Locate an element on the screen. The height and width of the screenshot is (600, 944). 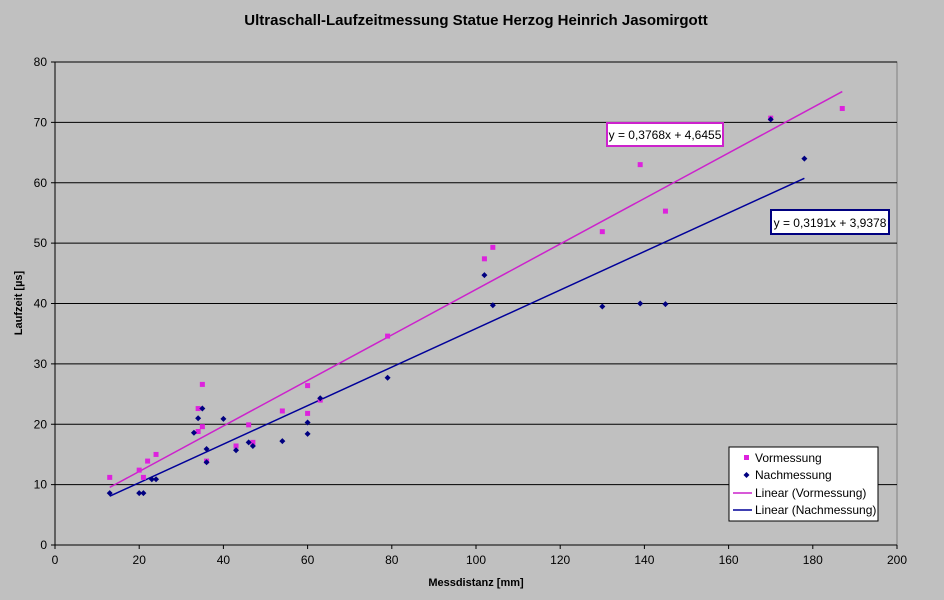
x-tick-label: 60 is located at coordinates (308, 560).